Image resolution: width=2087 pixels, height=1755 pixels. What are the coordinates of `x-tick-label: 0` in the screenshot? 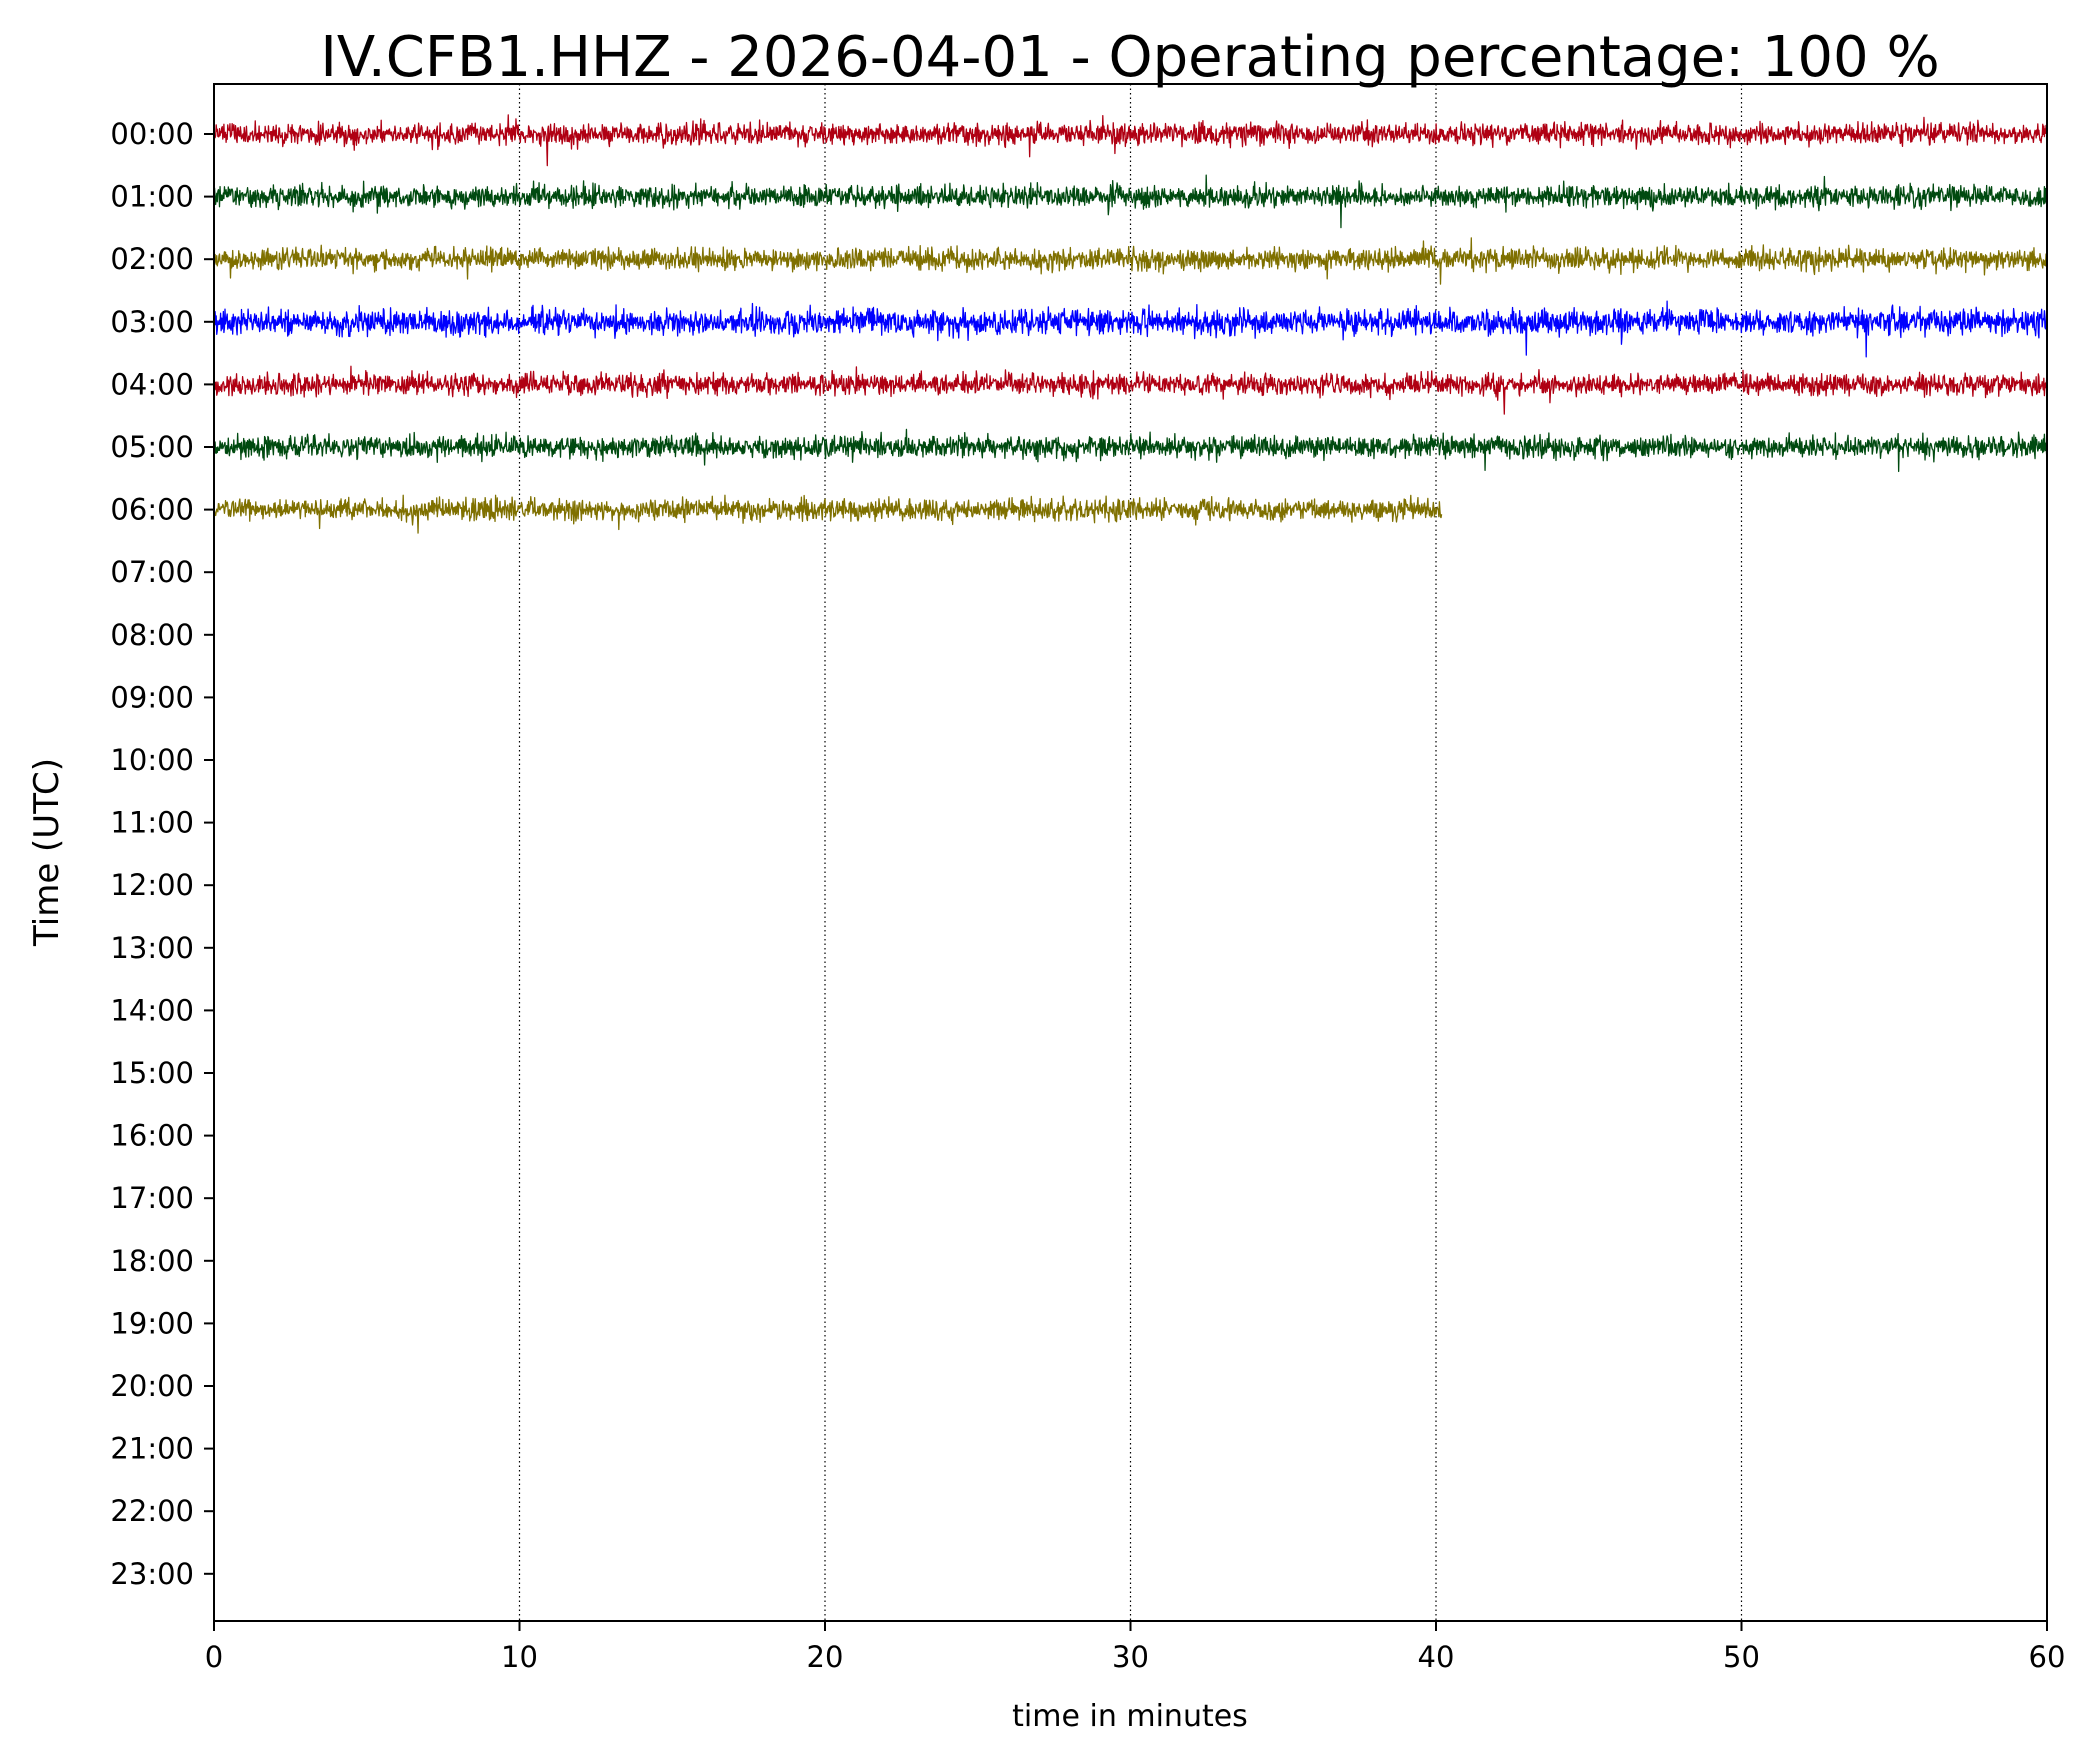 It's located at (214, 1657).